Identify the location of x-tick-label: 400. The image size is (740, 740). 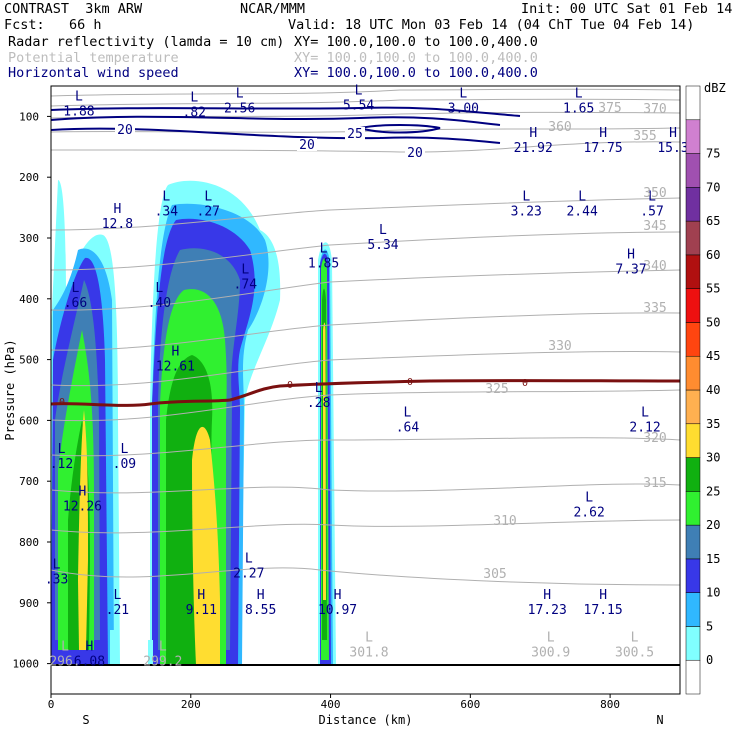
(331, 704).